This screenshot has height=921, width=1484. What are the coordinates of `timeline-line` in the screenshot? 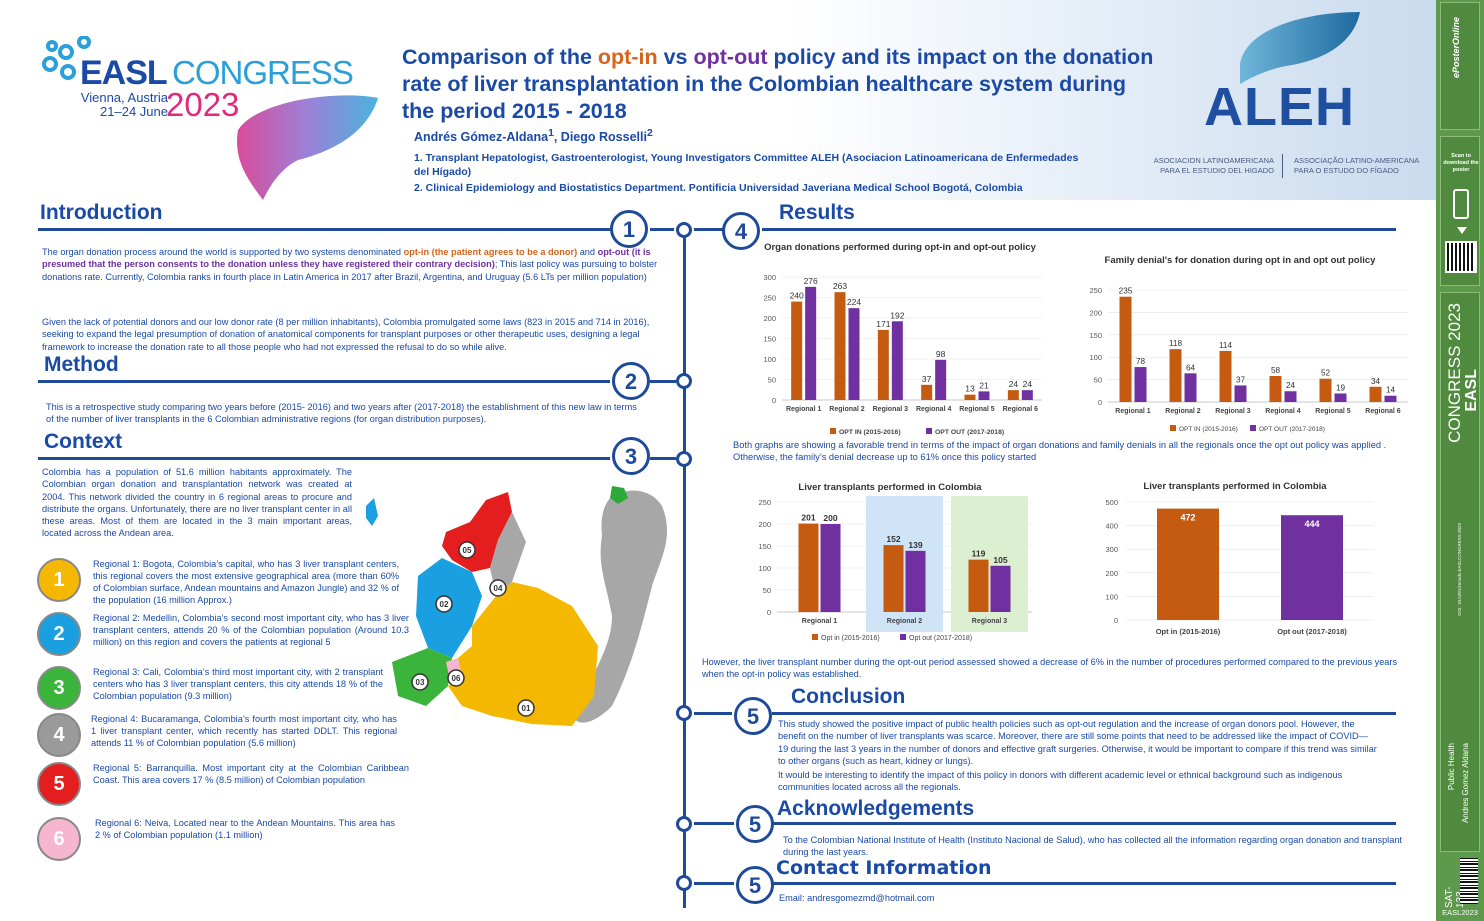 It's located at (684, 573).